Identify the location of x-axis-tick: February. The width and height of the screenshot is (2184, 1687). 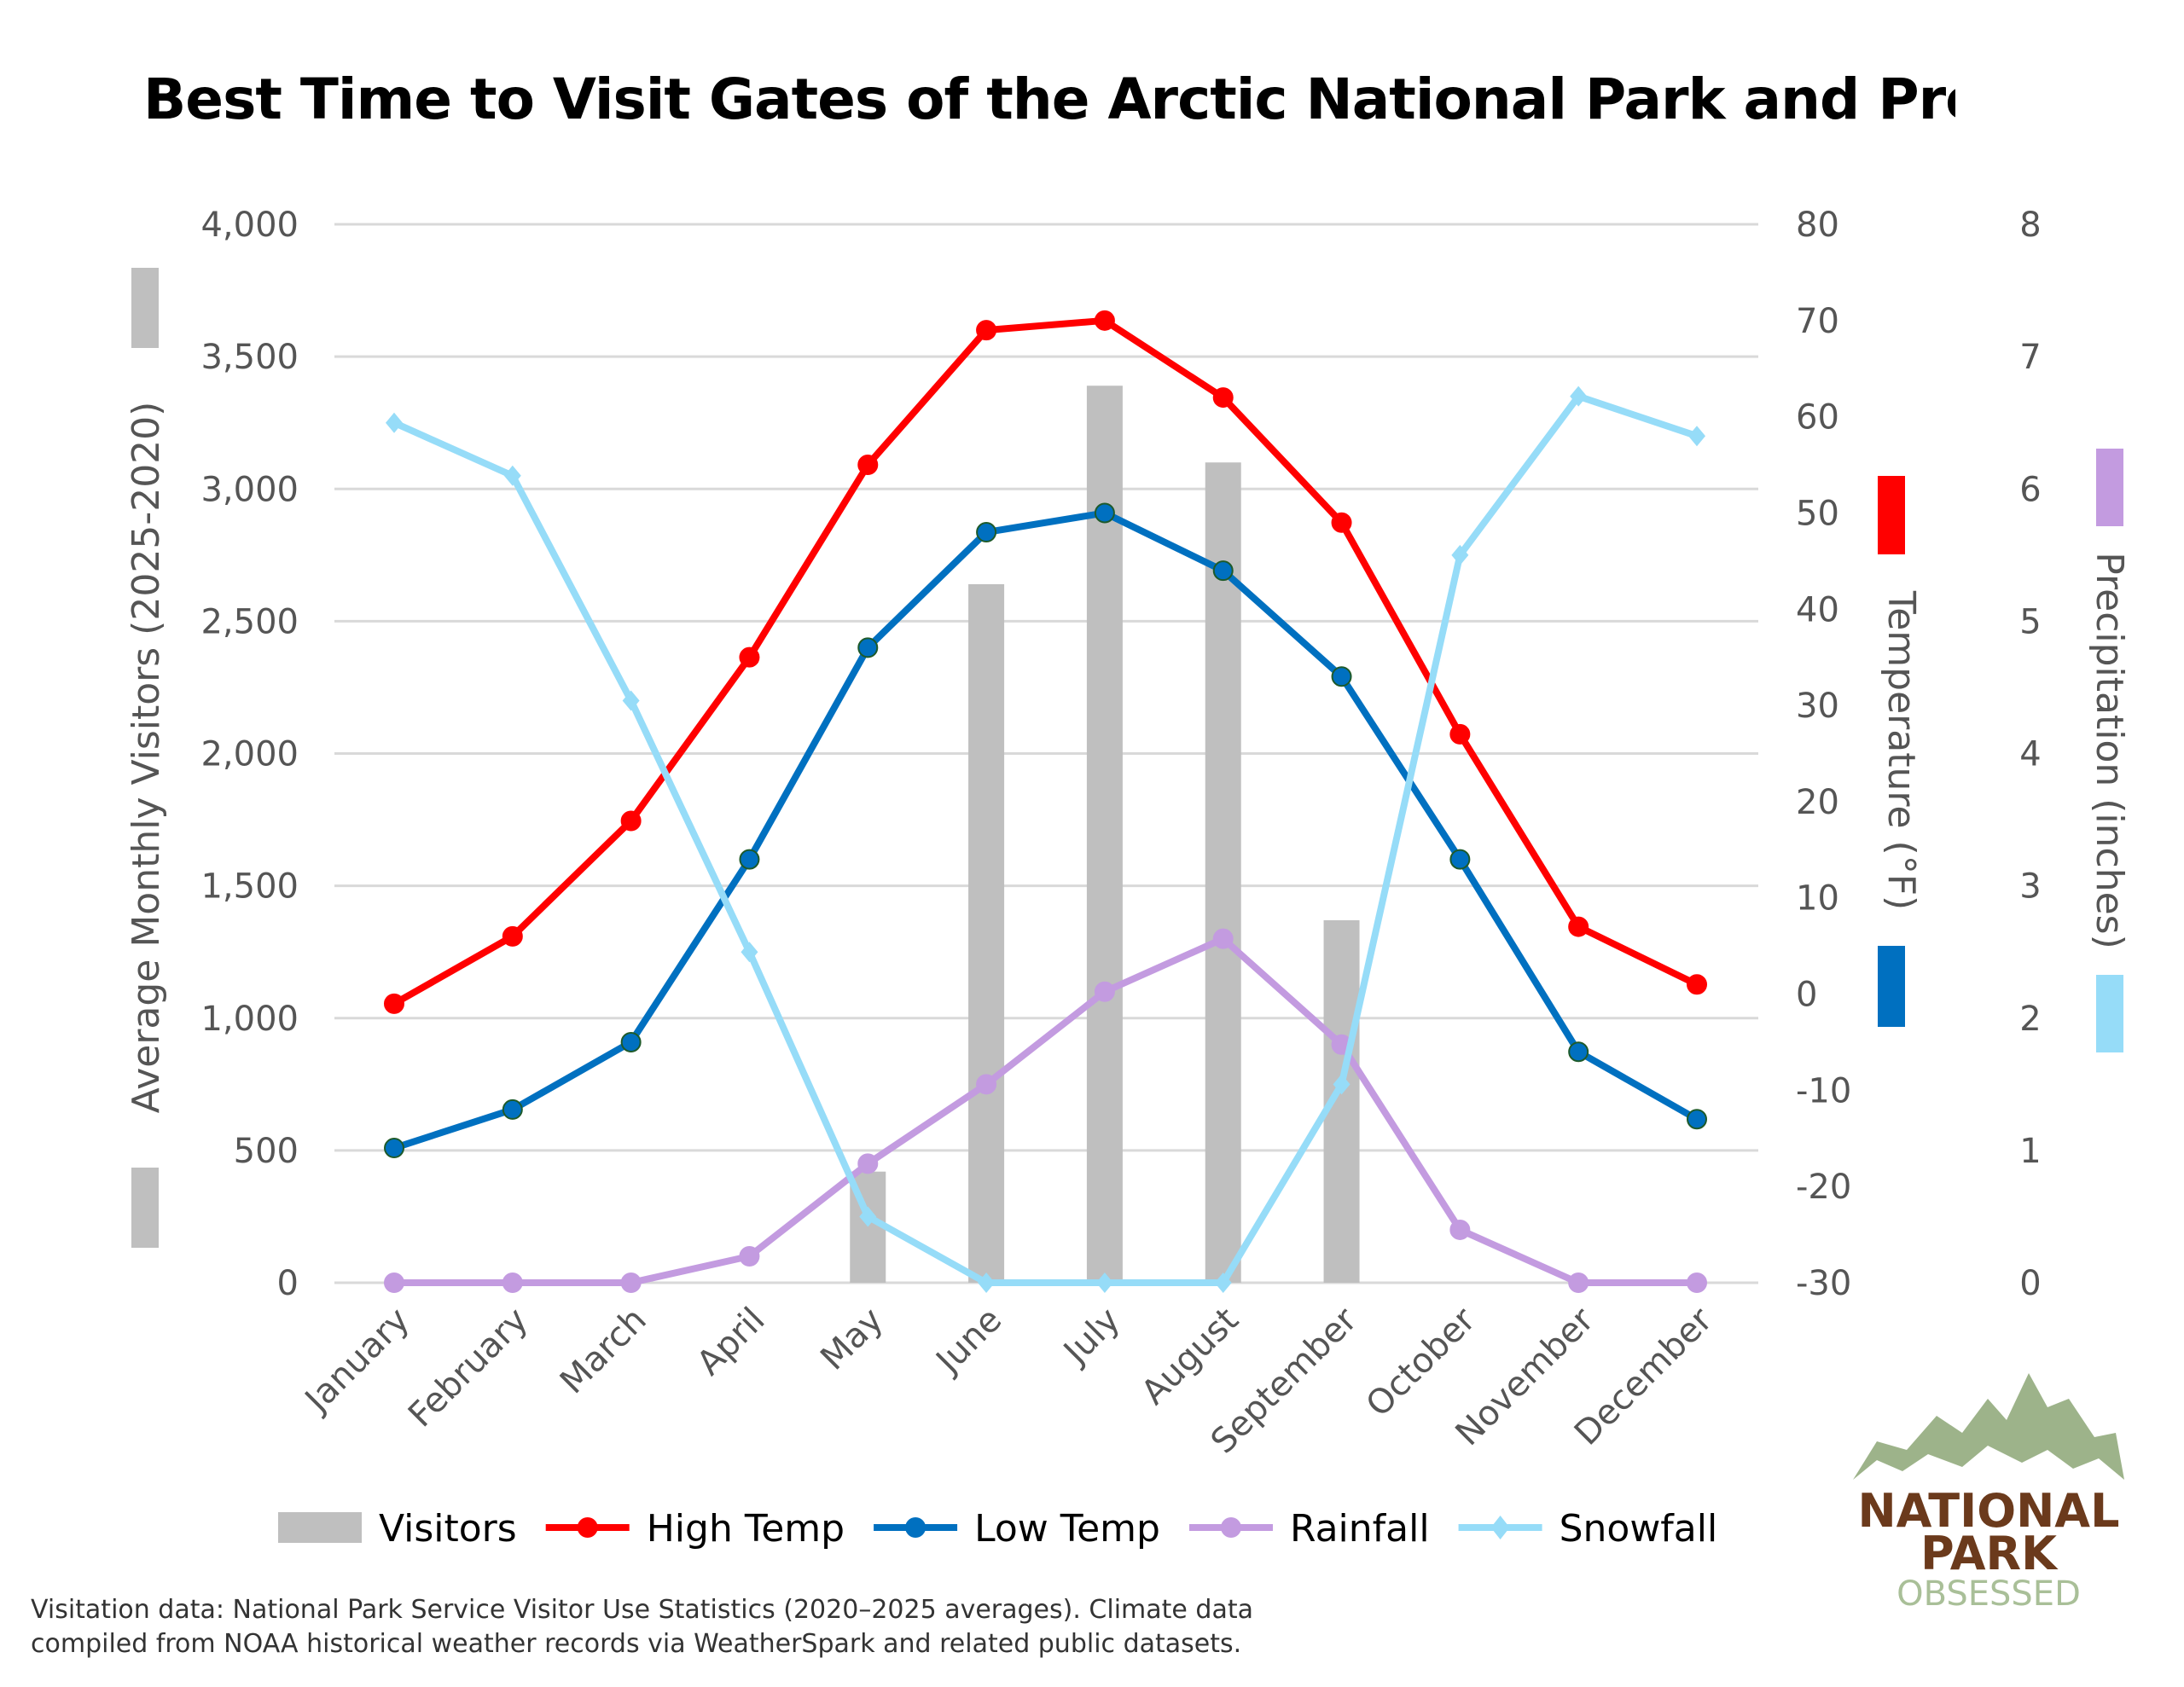
(468, 1368).